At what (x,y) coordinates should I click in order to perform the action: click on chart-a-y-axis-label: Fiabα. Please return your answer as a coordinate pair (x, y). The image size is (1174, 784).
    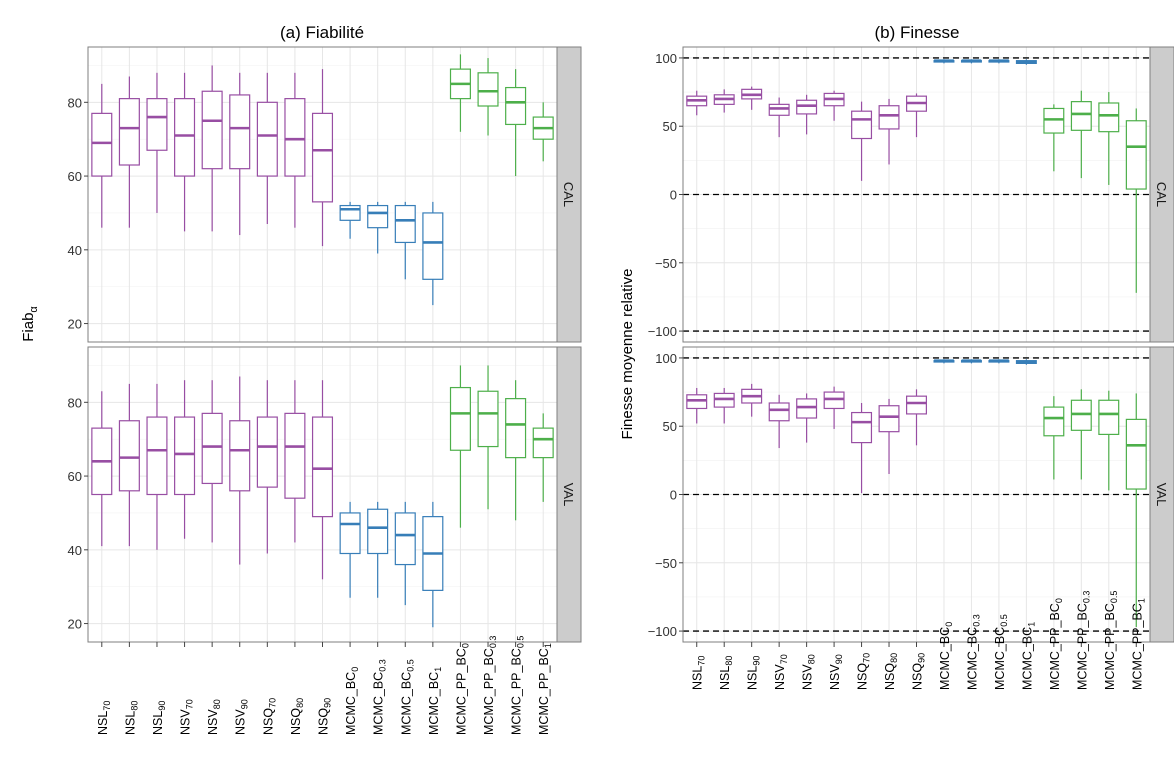
    Looking at the image, I should click on (30, 324).